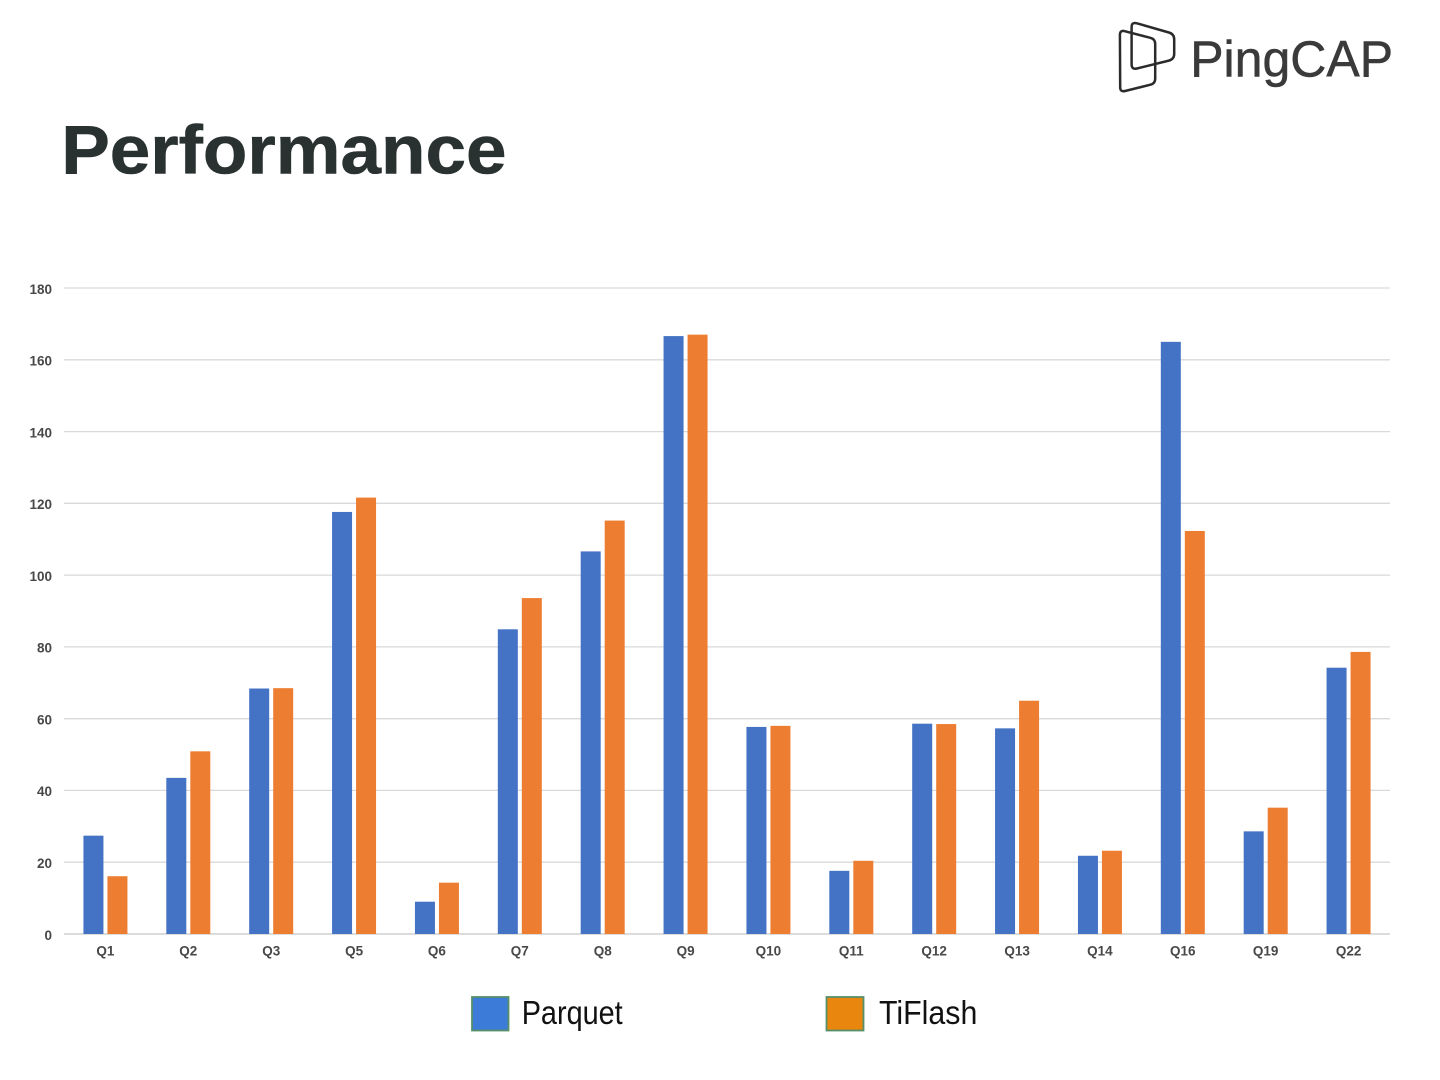 This screenshot has height=1080, width=1440. I want to click on svg-text: 180, so click(40, 289).